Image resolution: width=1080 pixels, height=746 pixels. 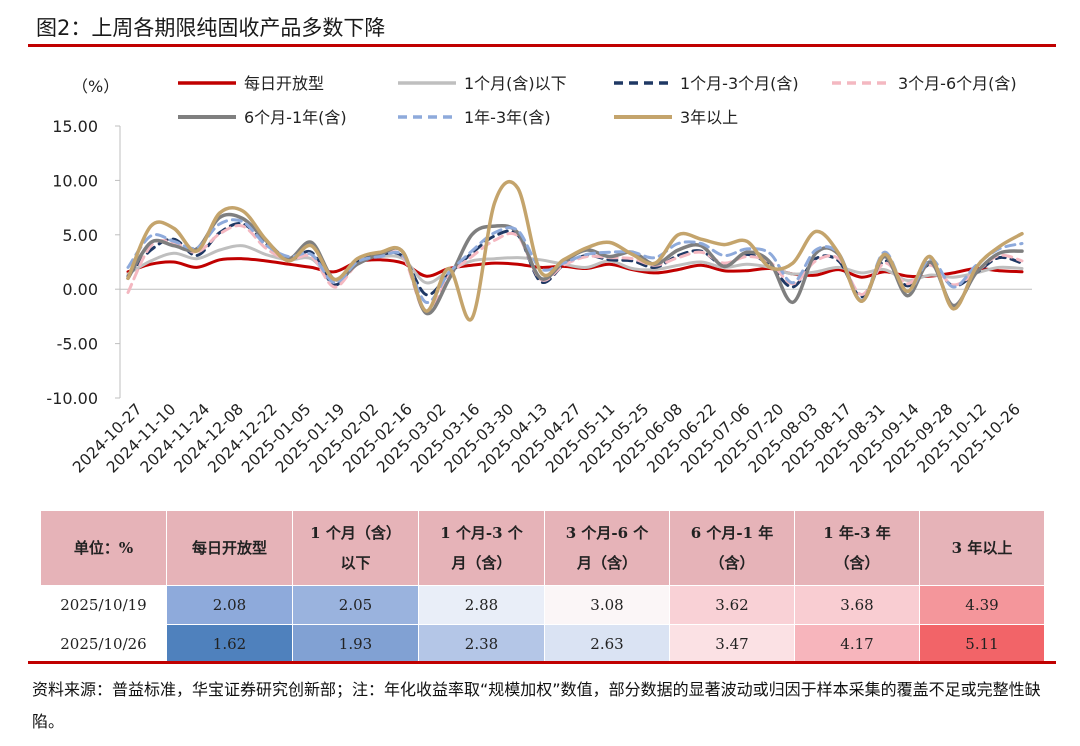 I want to click on value-cell: 2.63, so click(x=607, y=644).